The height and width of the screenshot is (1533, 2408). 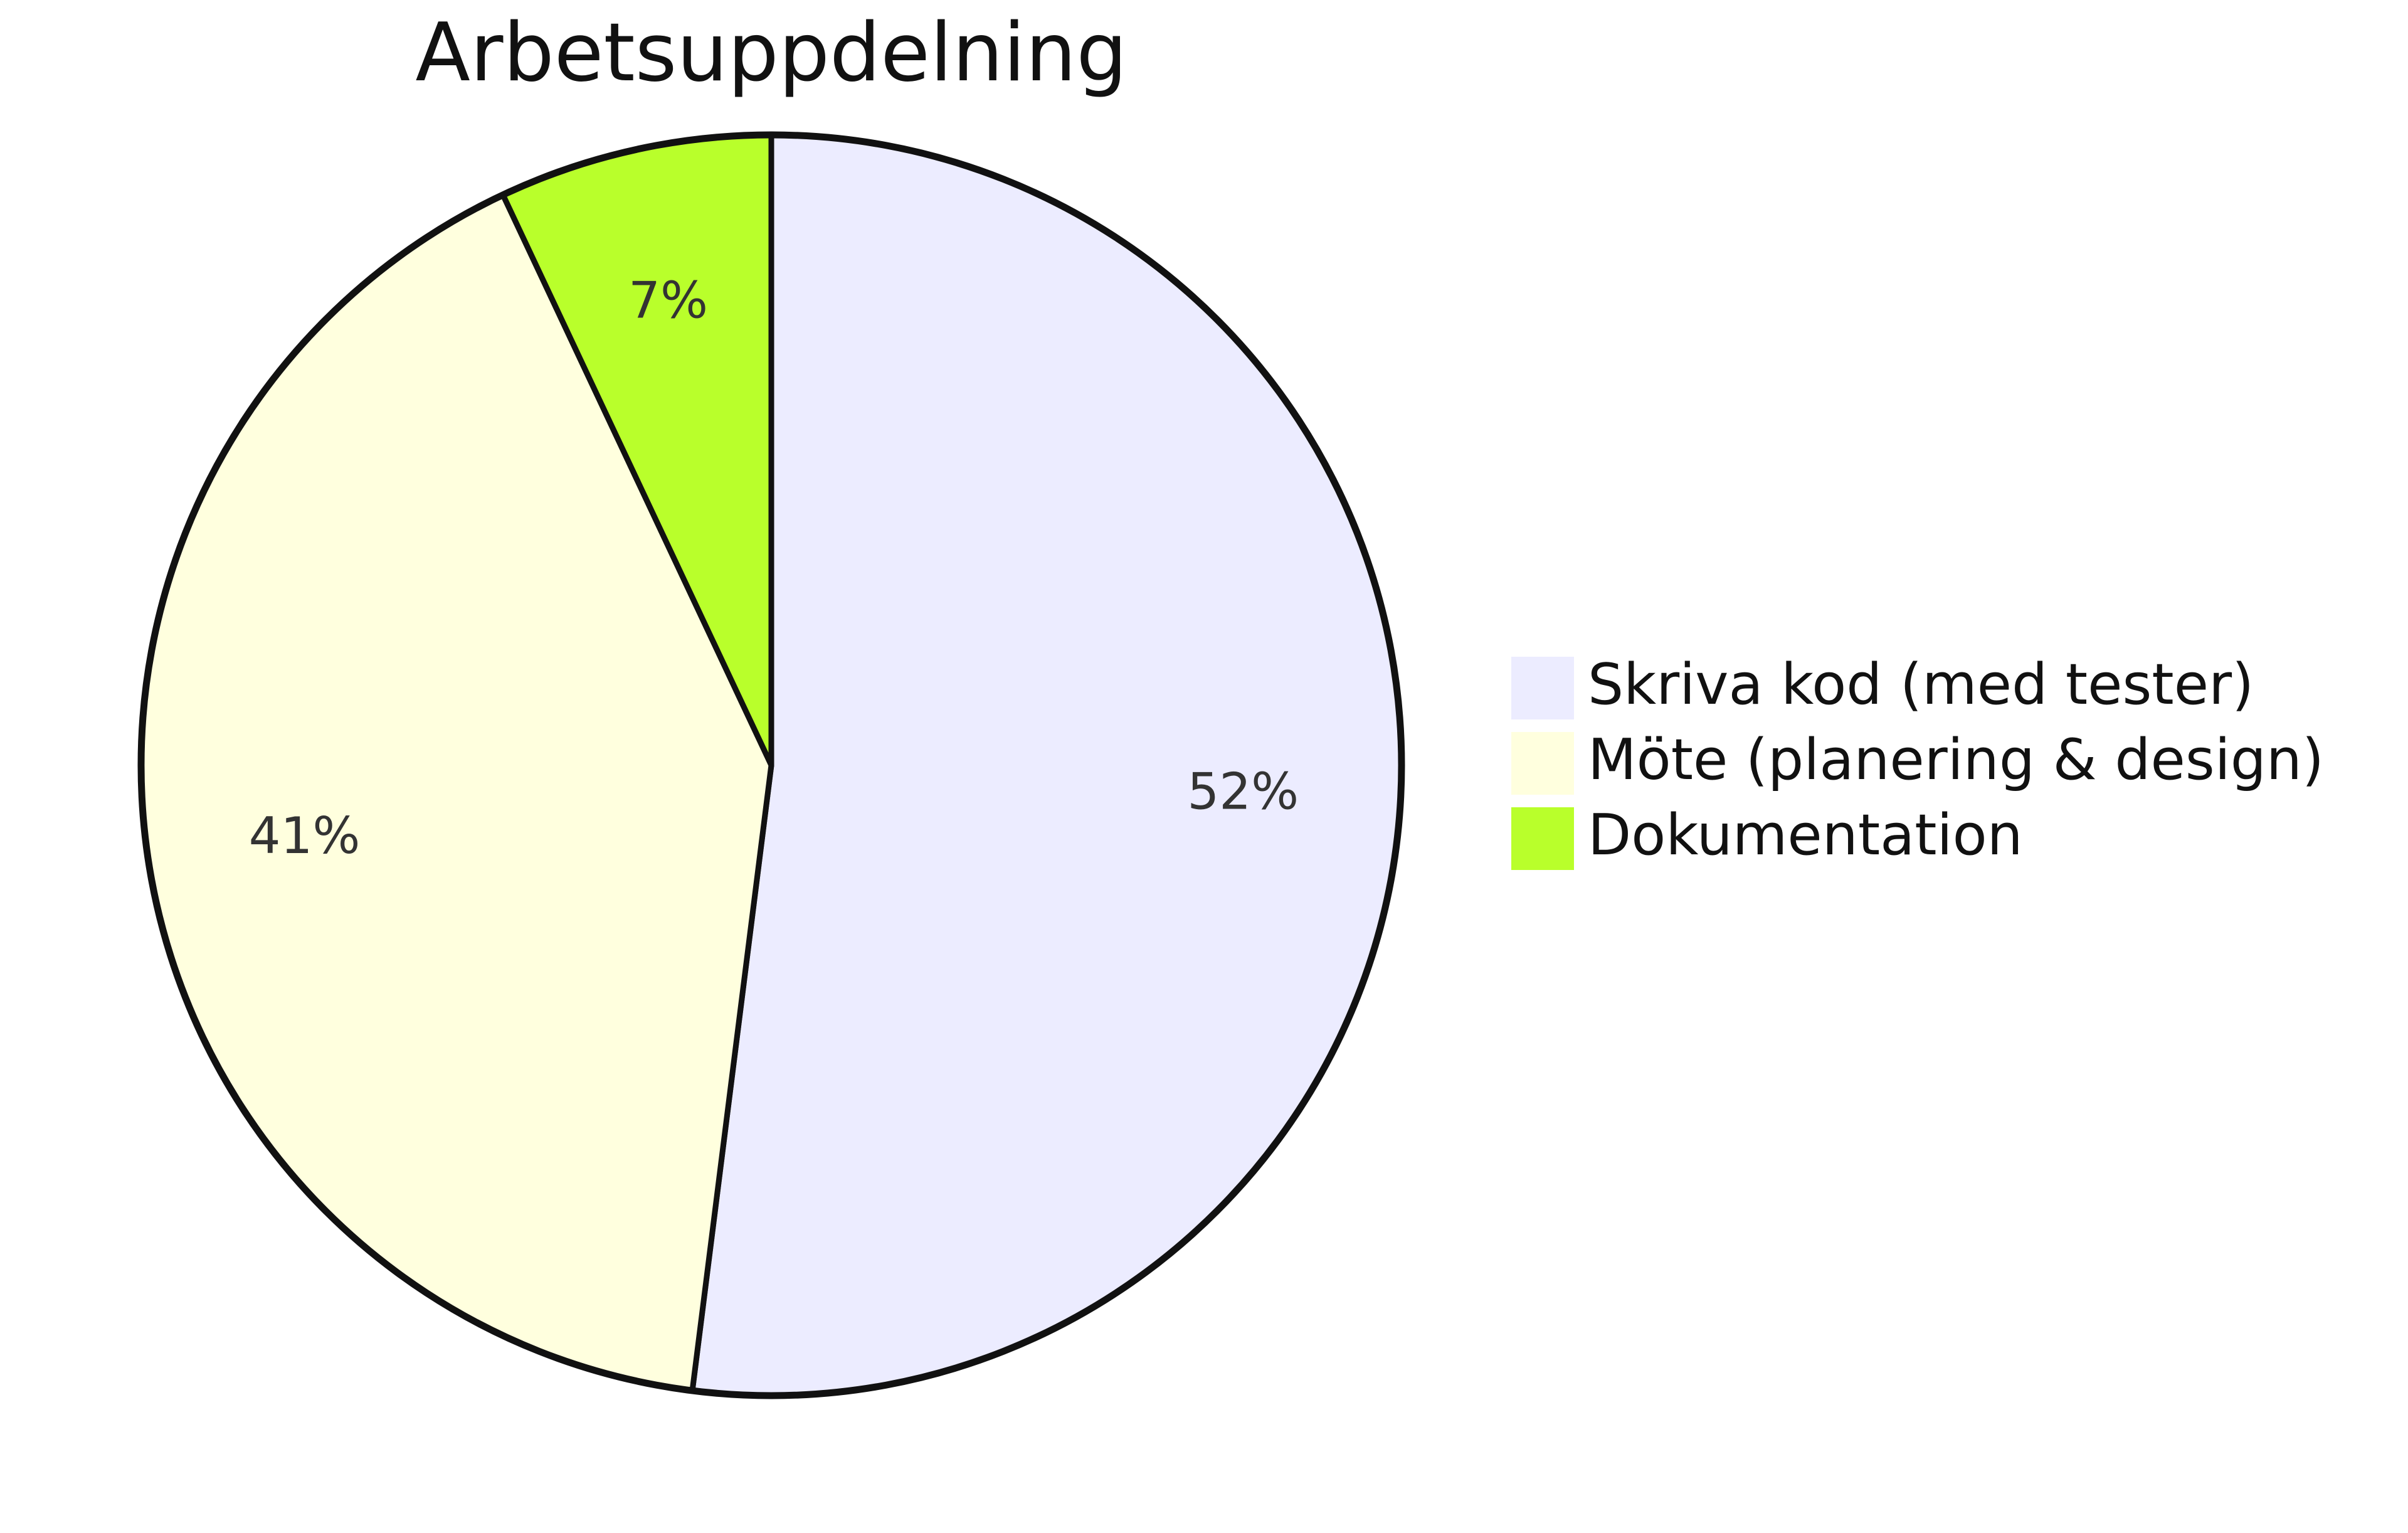 What do you see at coordinates (771, 53) in the screenshot?
I see `chart-title: Arbetsuppdelning` at bounding box center [771, 53].